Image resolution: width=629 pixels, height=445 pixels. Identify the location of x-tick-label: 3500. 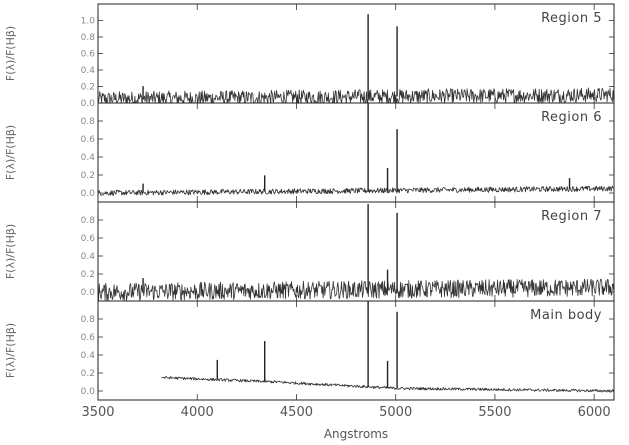
(97, 412).